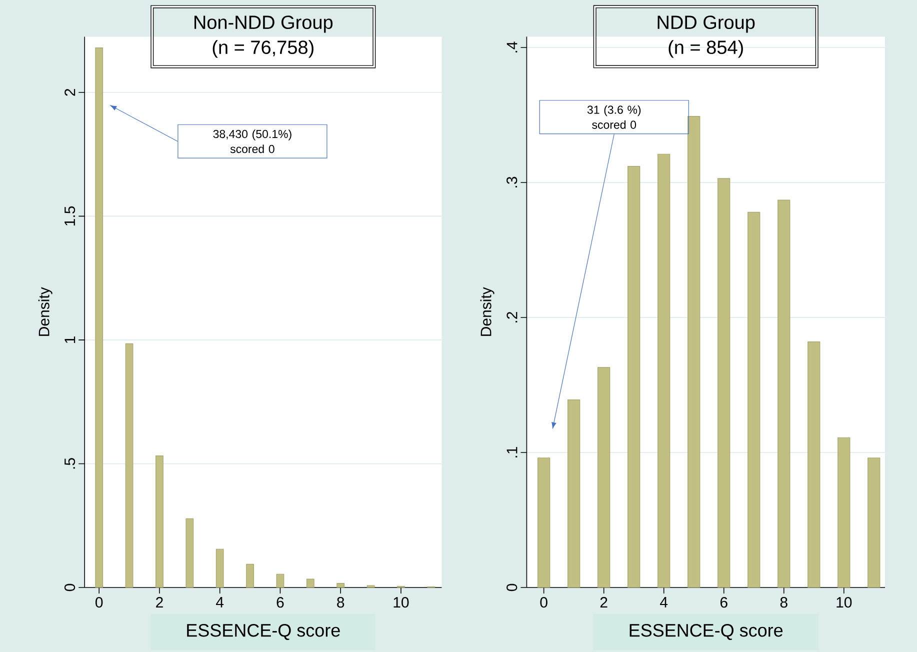 This screenshot has width=917, height=652. Describe the element at coordinates (252, 142) in the screenshot. I see `annotation: 38,430 (50.1%) scored 0` at that location.